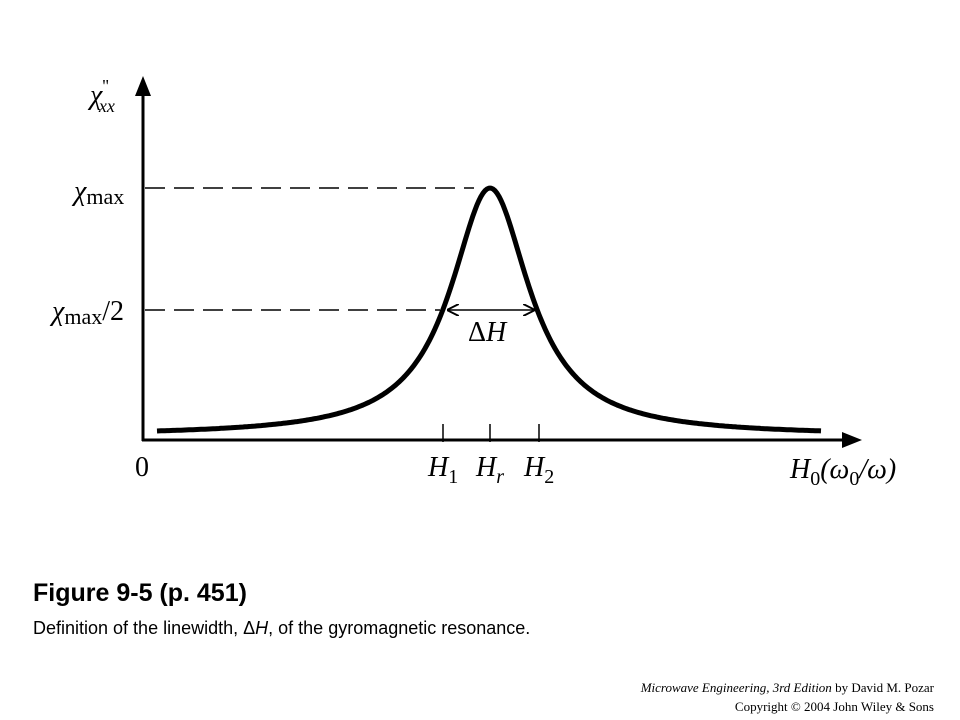 Image resolution: width=960 pixels, height=720 pixels. What do you see at coordinates (834, 706) in the screenshot?
I see `footer-copyright: Copyright © 2004 John Wiley & Sons` at bounding box center [834, 706].